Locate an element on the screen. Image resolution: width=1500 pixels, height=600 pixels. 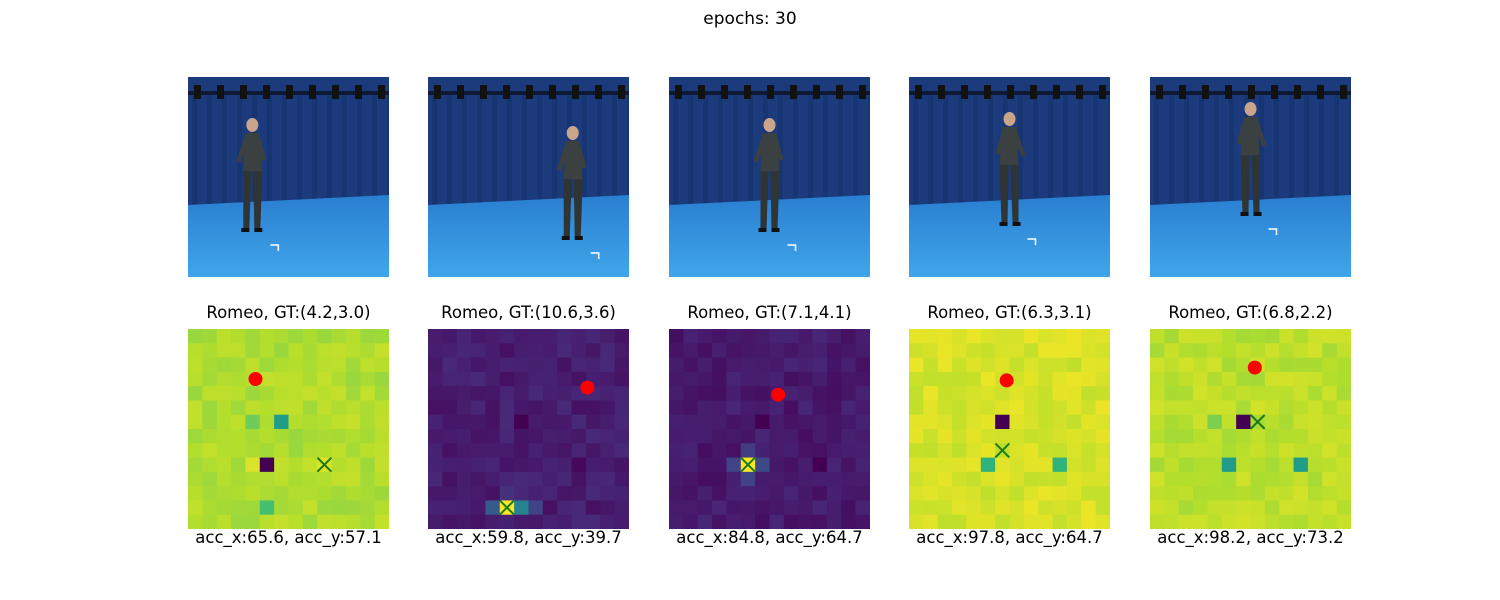
floor-marker is located at coordinates (792, 247).